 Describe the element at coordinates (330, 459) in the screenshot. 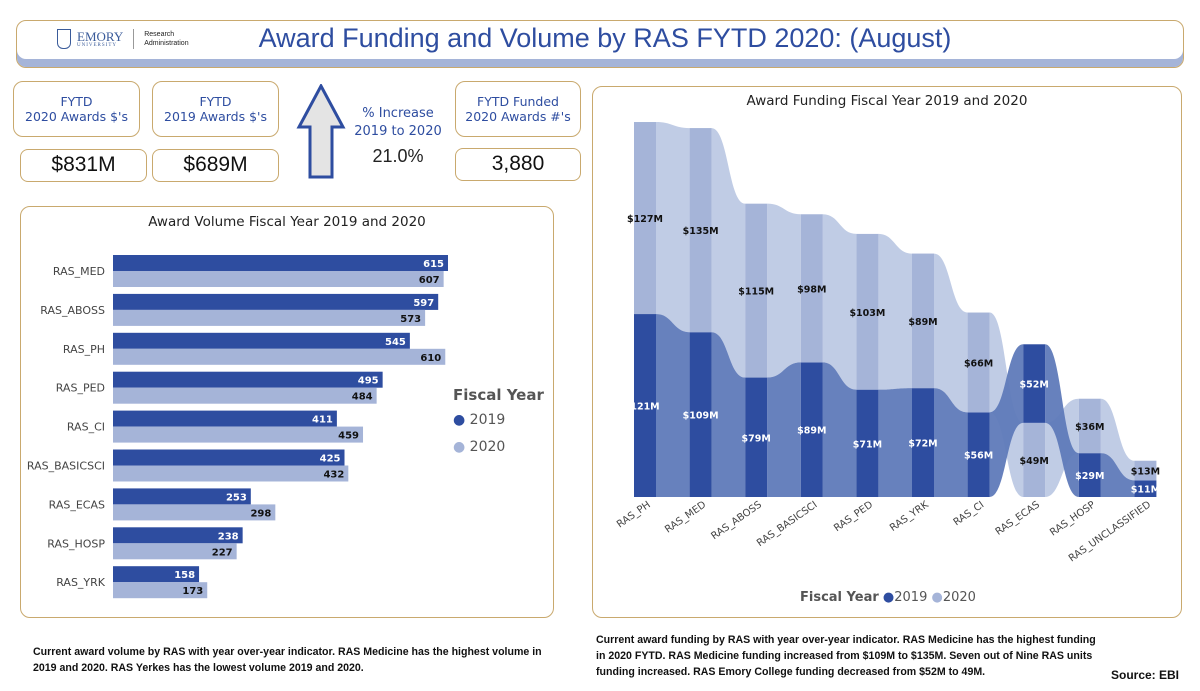

I see `data-label: 425` at that location.